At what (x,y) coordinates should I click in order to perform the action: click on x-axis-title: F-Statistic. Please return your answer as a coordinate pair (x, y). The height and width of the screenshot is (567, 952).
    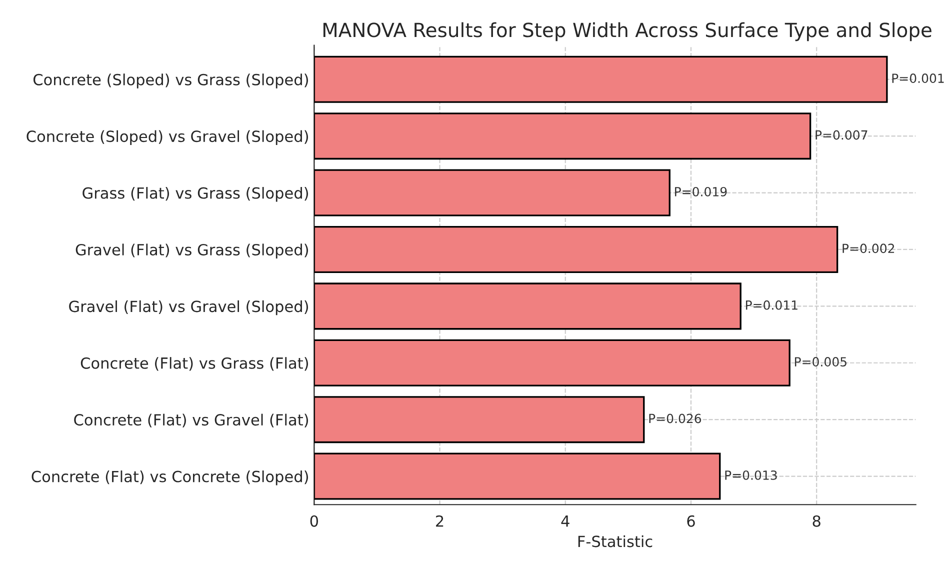
    Looking at the image, I should click on (615, 541).